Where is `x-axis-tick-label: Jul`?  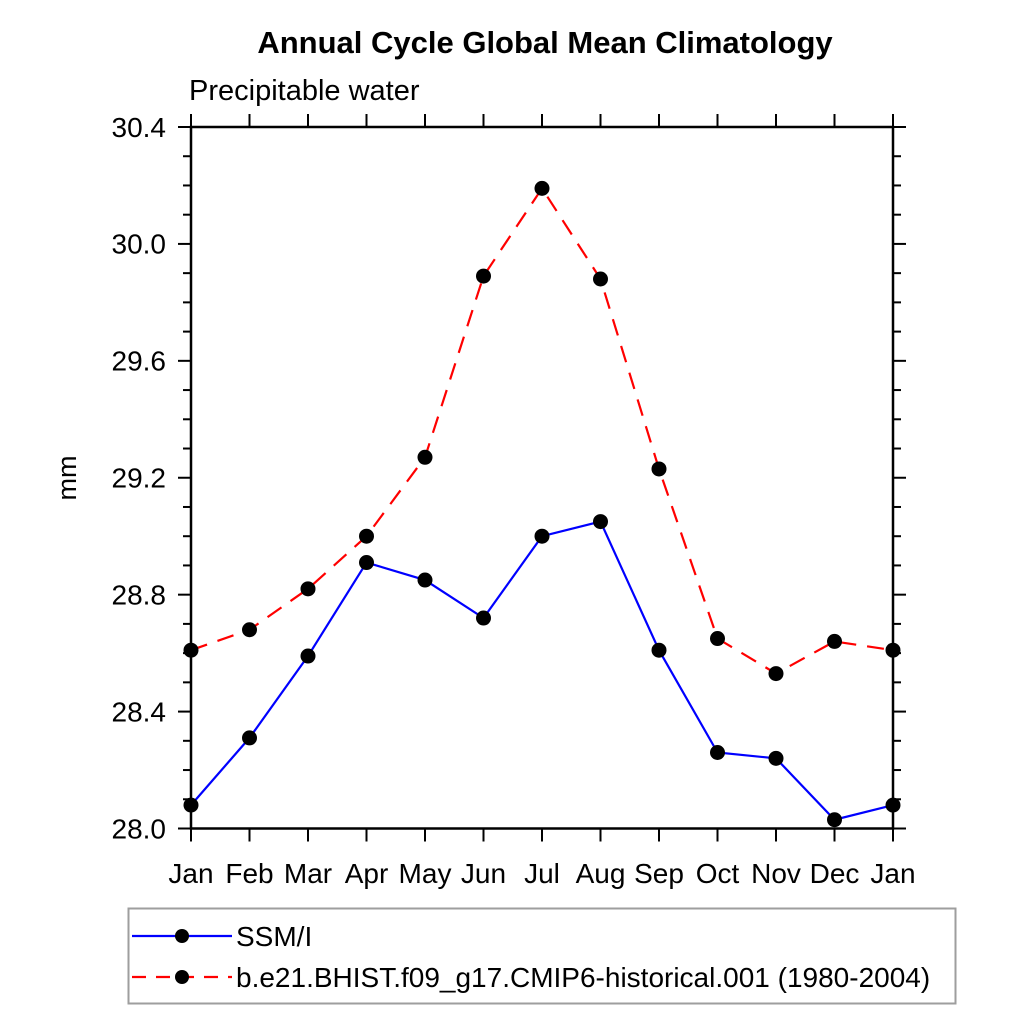
x-axis-tick-label: Jul is located at coordinates (542, 873).